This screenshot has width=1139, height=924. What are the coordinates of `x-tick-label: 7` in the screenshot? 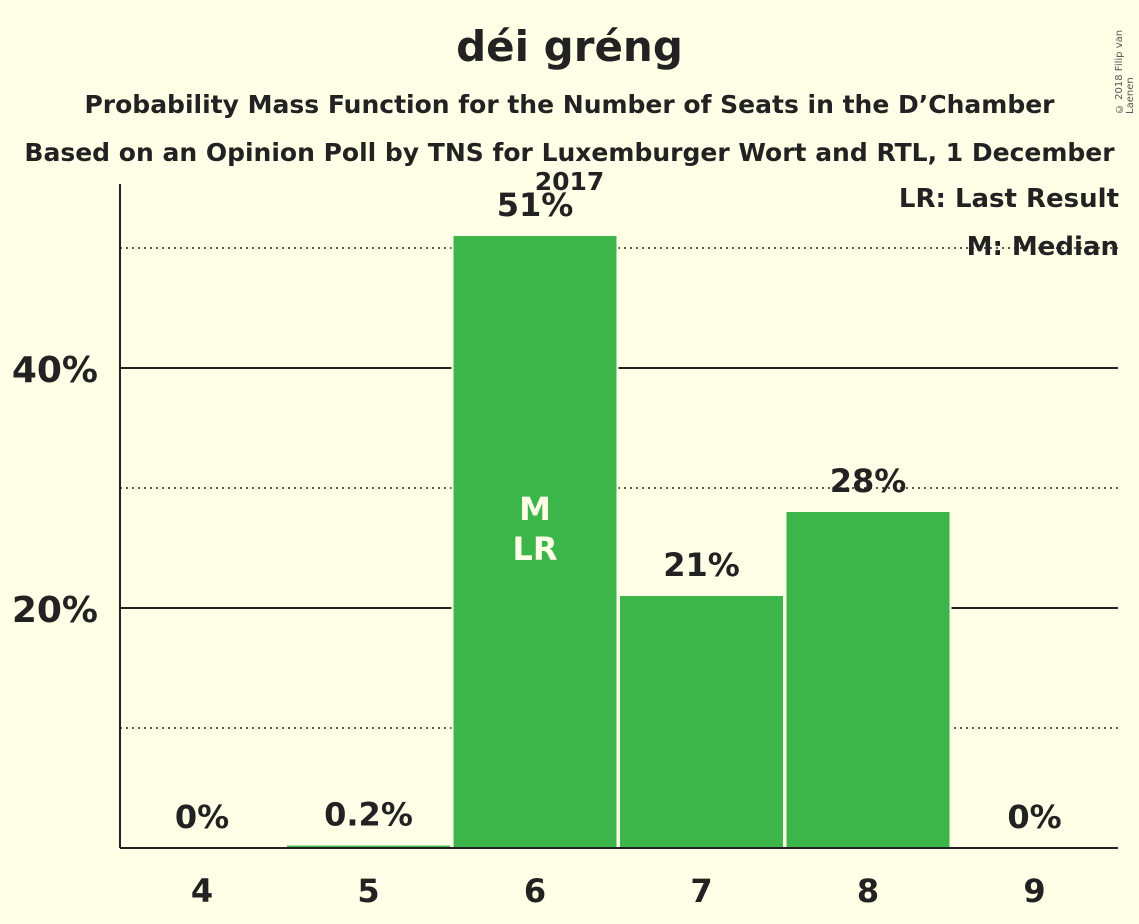 It's located at (701, 891).